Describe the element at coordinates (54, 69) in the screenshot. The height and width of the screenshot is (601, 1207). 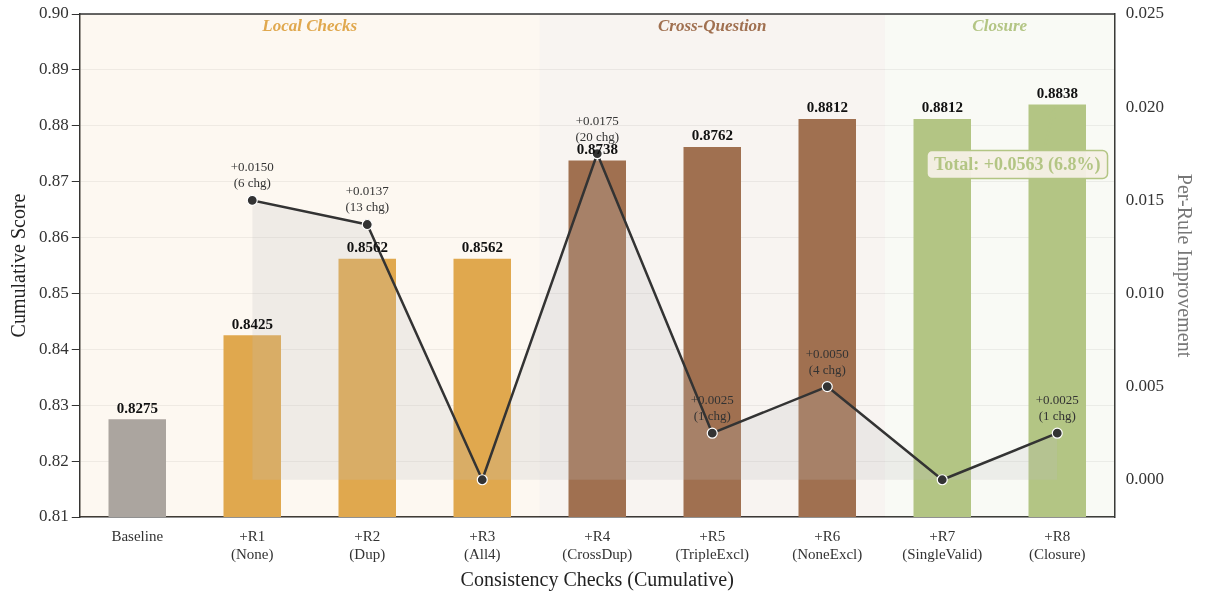
I see `y-tick-label: 0.89` at that location.